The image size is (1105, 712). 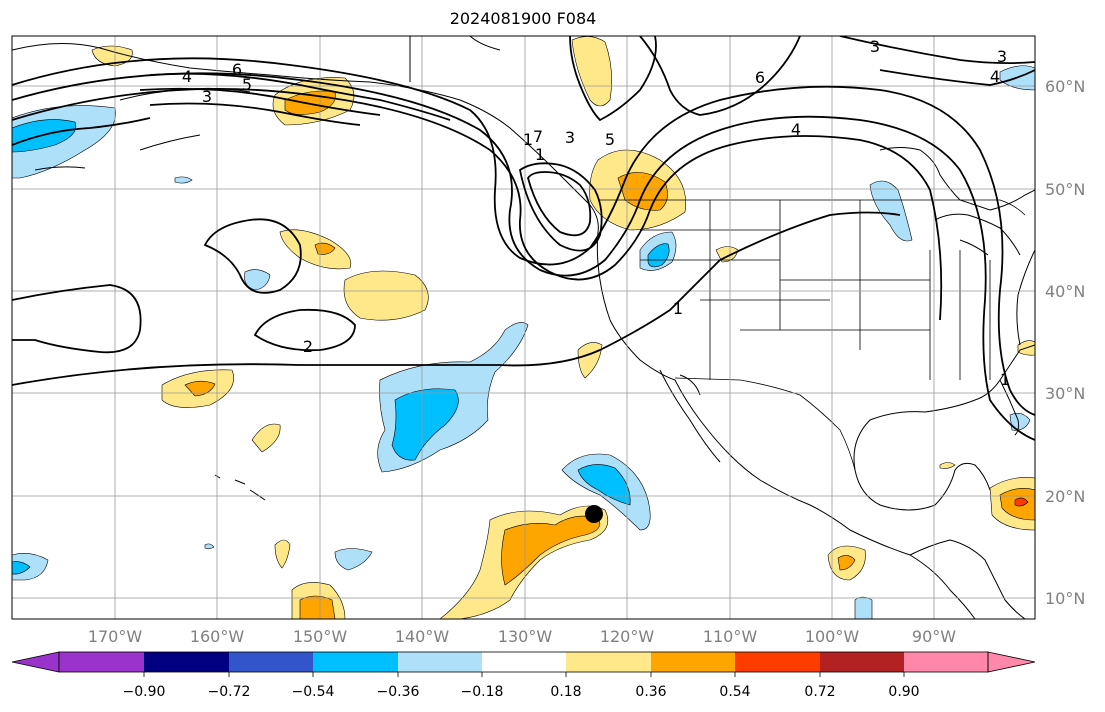 What do you see at coordinates (1065, 496) in the screenshot?
I see `lat-label: 20°N` at bounding box center [1065, 496].